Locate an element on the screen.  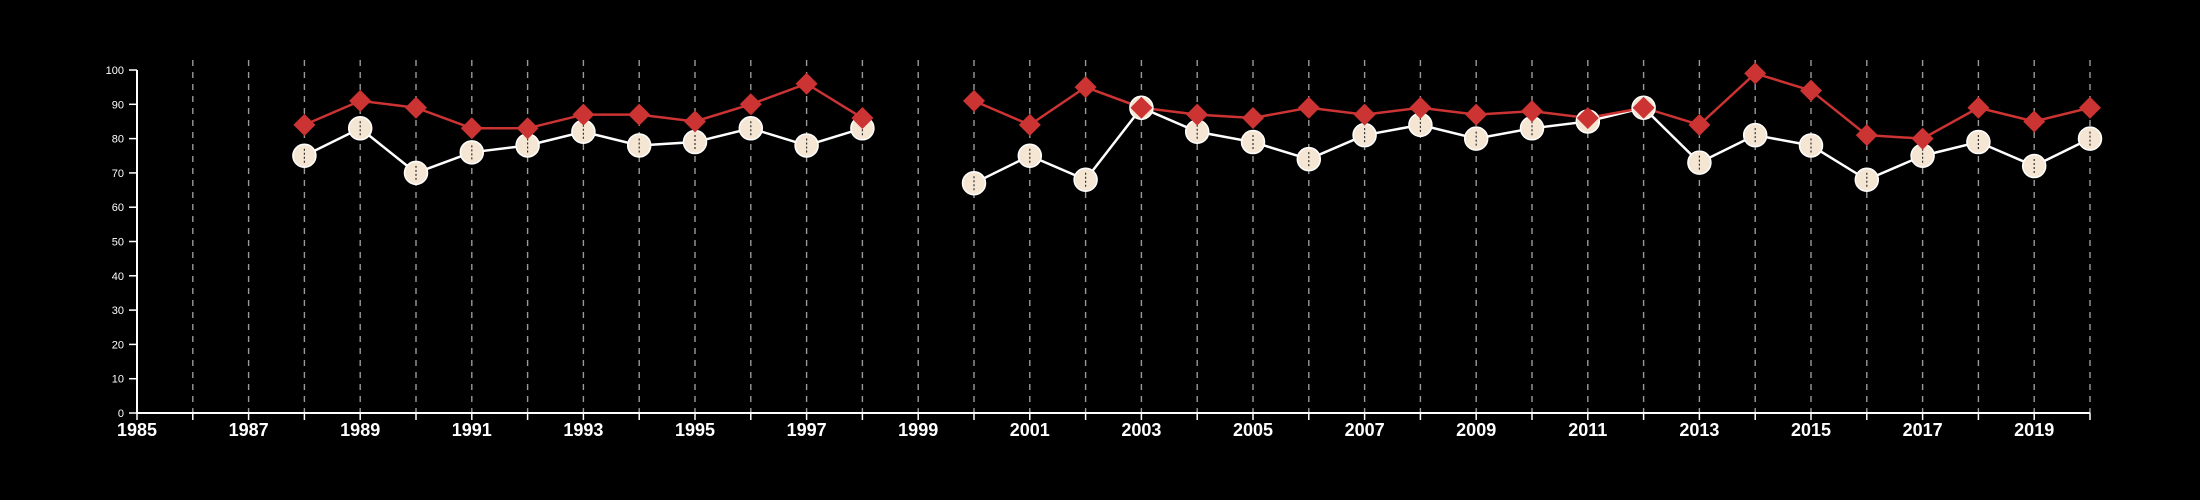
point-diamond-1994 is located at coordinates (639, 114).